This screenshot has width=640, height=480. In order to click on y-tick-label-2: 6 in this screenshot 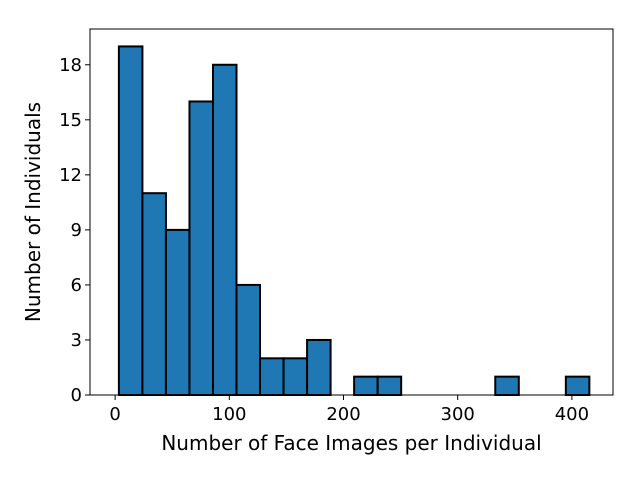, I will do `click(76, 285)`.